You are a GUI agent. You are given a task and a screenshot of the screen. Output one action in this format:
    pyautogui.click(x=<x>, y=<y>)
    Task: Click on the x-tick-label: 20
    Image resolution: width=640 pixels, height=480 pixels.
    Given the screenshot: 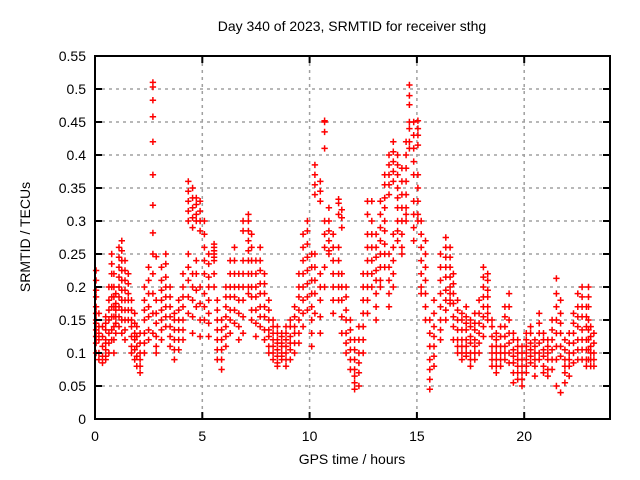 What is the action you would take?
    pyautogui.click(x=524, y=436)
    